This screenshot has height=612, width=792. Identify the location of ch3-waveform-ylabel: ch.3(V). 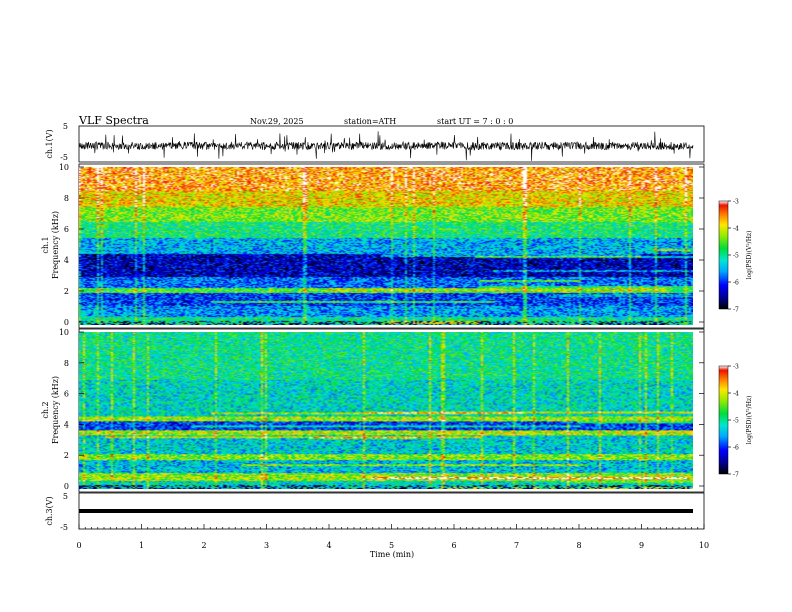
(49, 510).